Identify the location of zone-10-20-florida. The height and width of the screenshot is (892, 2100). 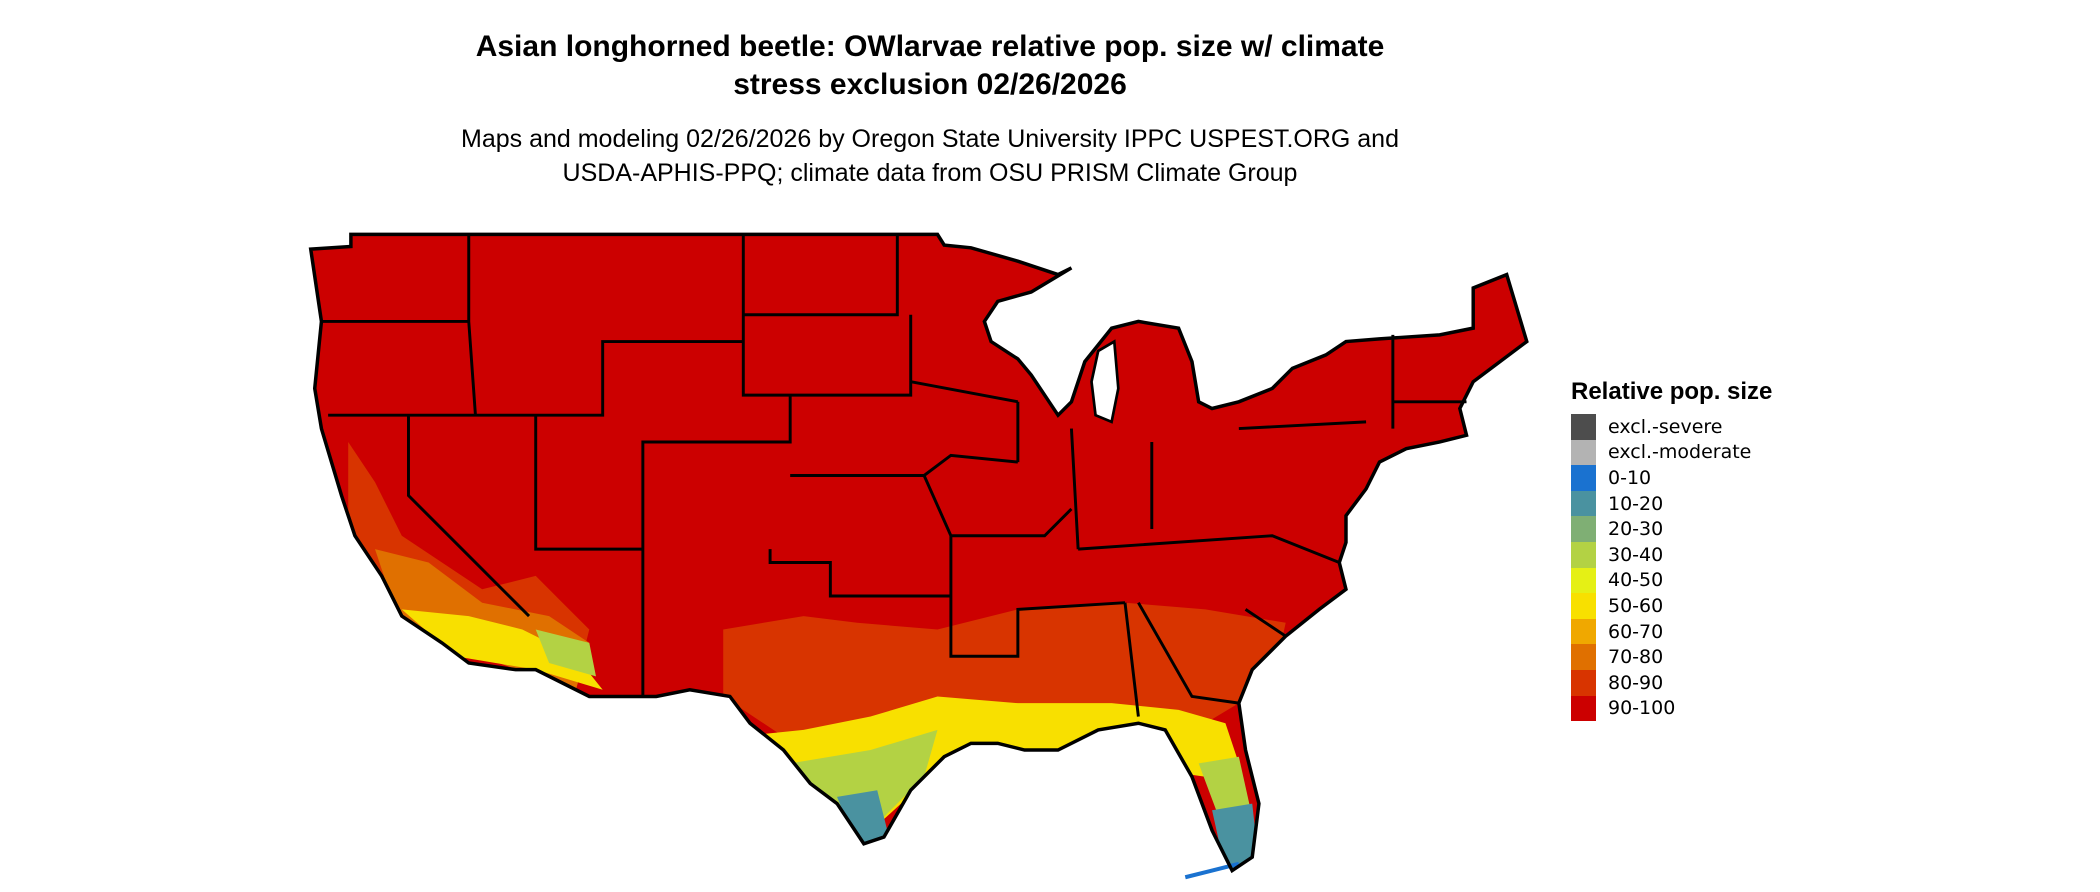
(1235, 837).